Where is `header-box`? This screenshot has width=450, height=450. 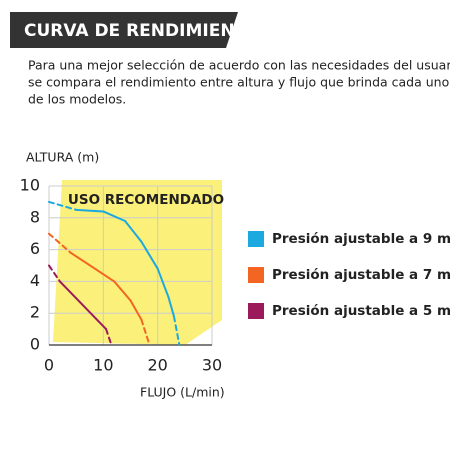
header-box is located at coordinates (124, 30).